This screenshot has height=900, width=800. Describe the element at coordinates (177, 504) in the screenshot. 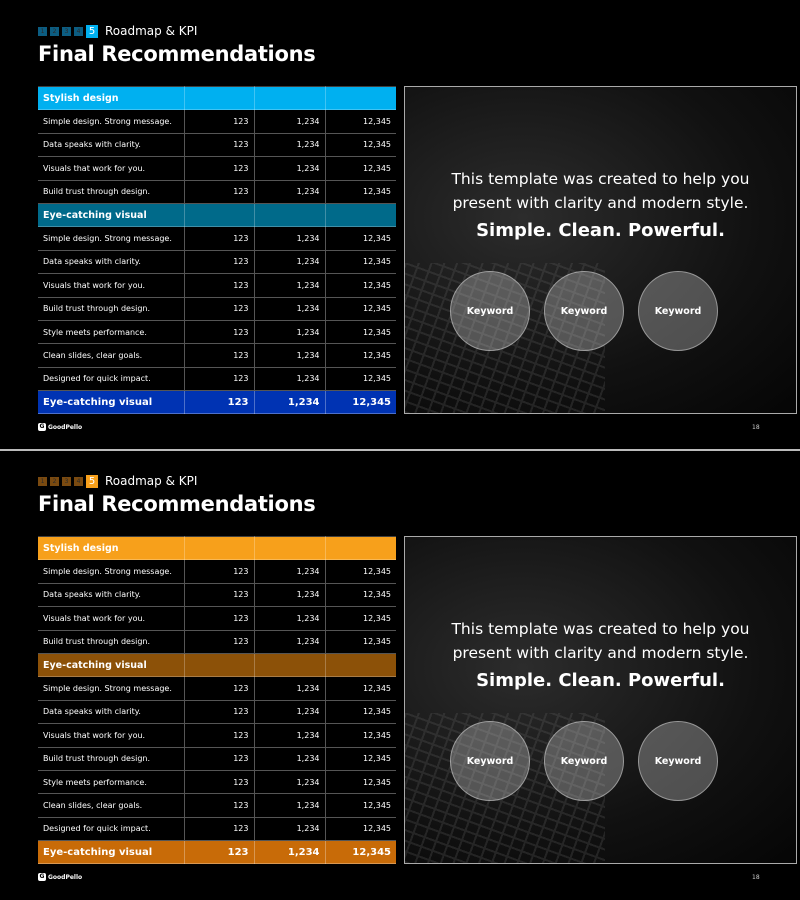

I see `slide-title: Final Recommendations` at that location.